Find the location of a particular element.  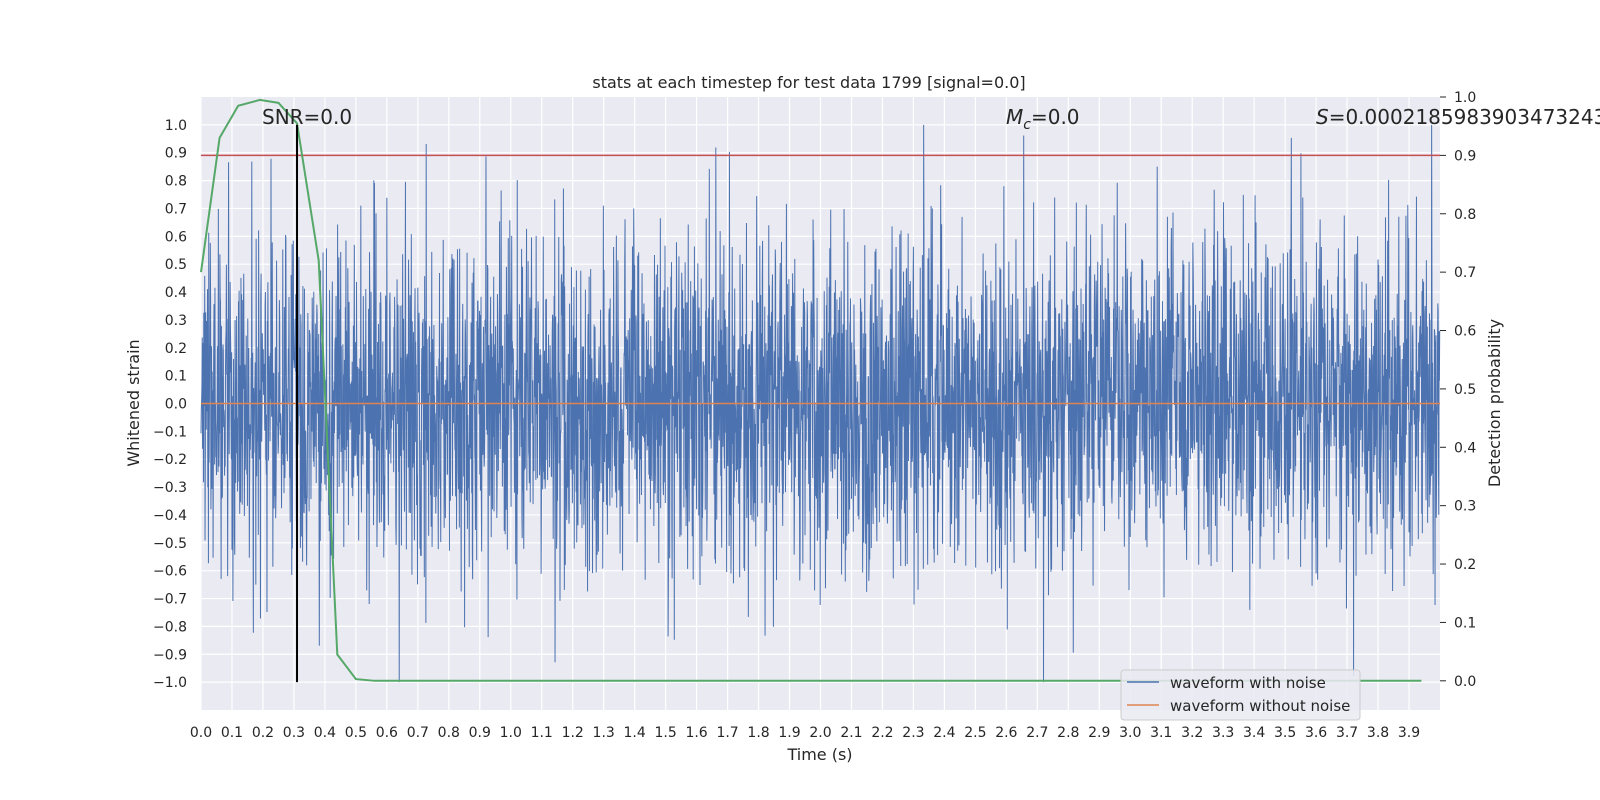

y-tick-label: 0.3 is located at coordinates (176, 321).